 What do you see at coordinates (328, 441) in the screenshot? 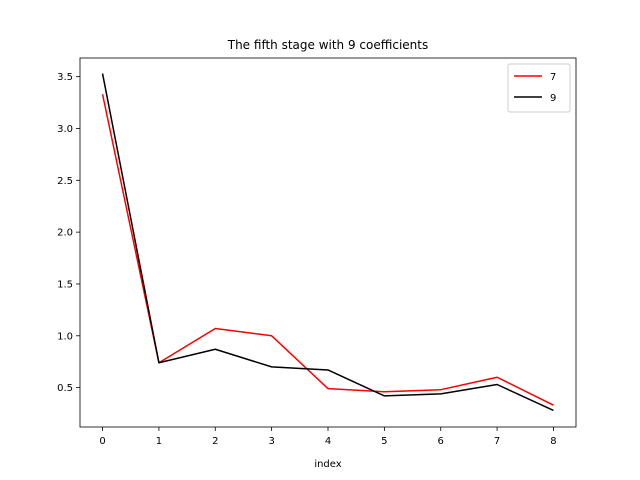
I see `x-tick-label: 4` at bounding box center [328, 441].